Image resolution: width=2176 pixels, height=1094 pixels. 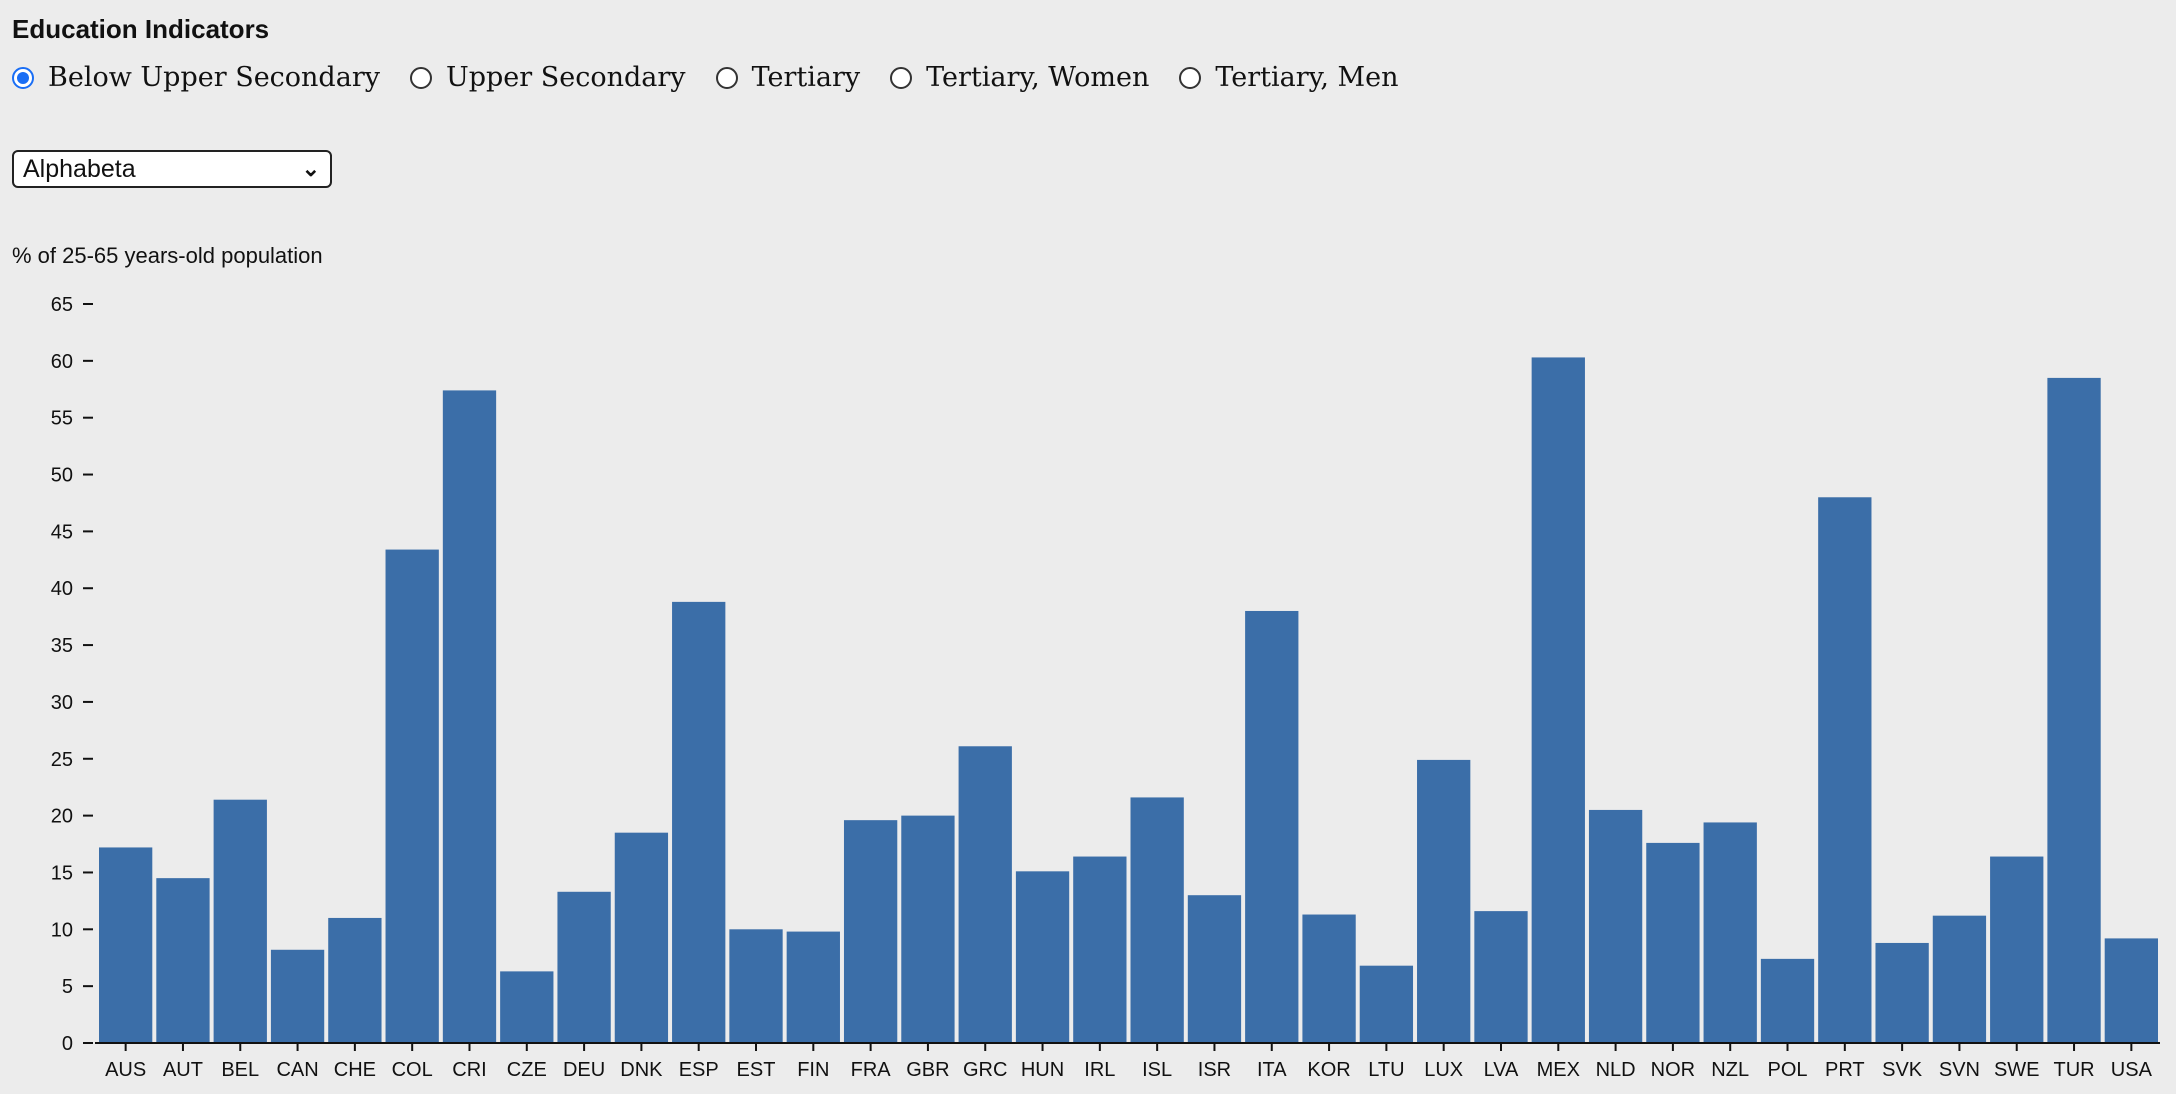 I want to click on bar-isl, so click(x=1157, y=920).